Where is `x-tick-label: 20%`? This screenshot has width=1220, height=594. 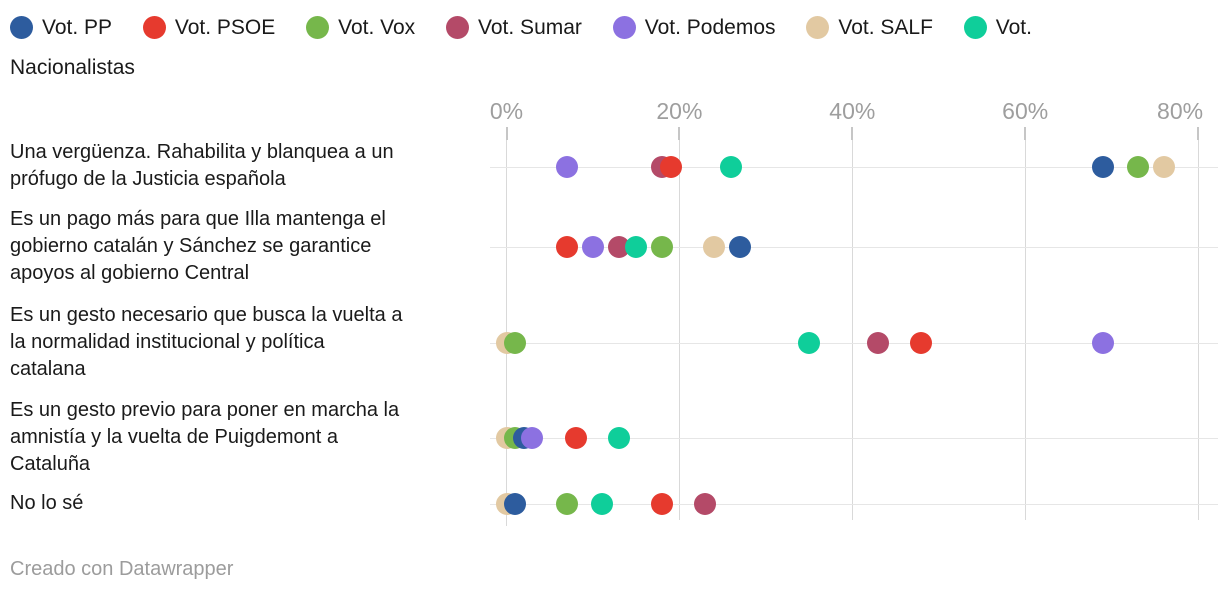 x-tick-label: 20% is located at coordinates (679, 111).